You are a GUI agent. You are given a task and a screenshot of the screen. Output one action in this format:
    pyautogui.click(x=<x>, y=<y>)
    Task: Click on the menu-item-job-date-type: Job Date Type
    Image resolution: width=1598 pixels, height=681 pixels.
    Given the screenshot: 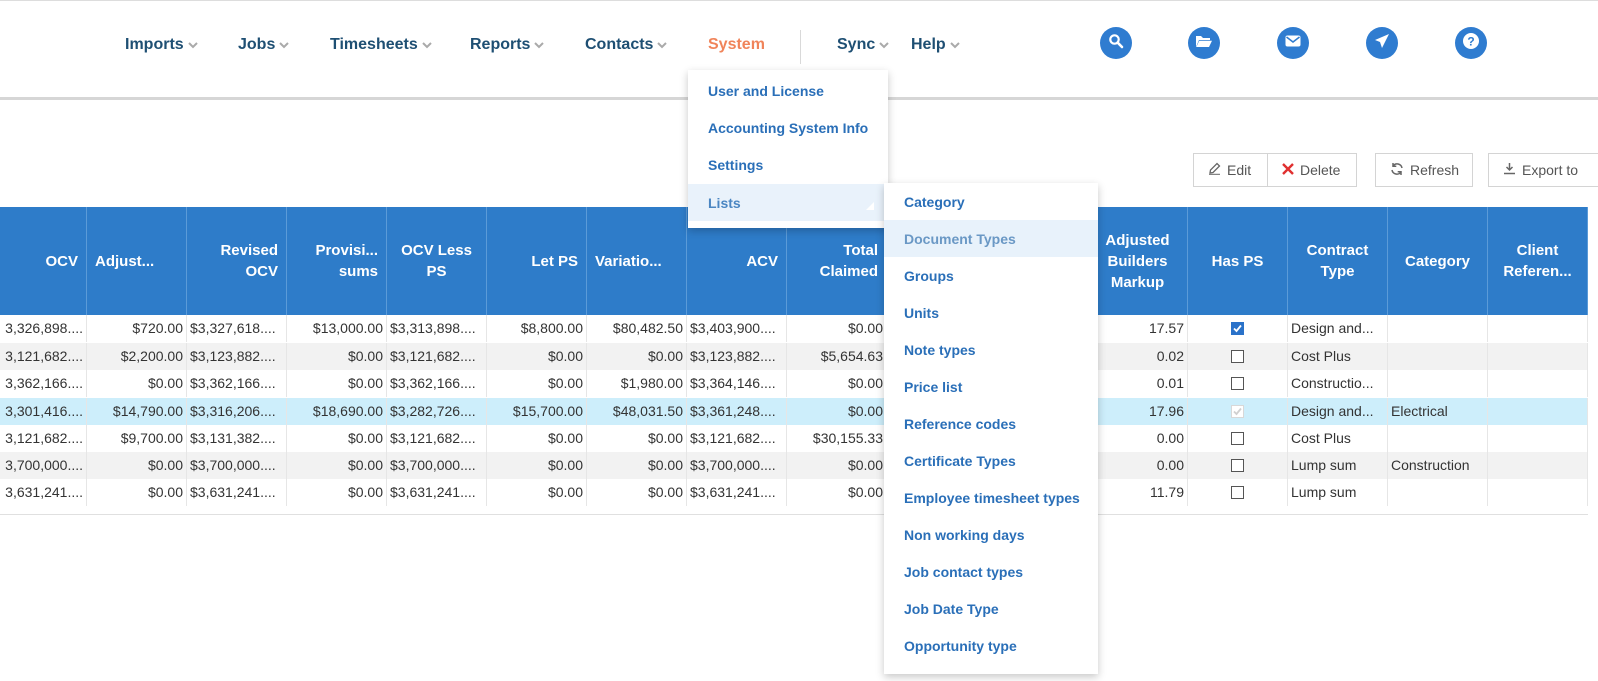 What is the action you would take?
    pyautogui.click(x=991, y=608)
    